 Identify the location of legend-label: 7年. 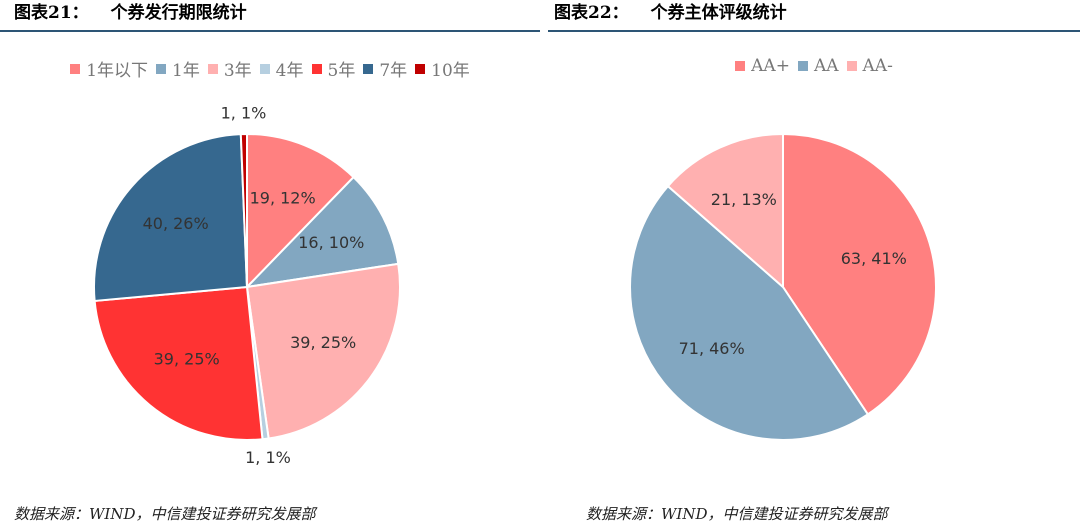
(393, 71).